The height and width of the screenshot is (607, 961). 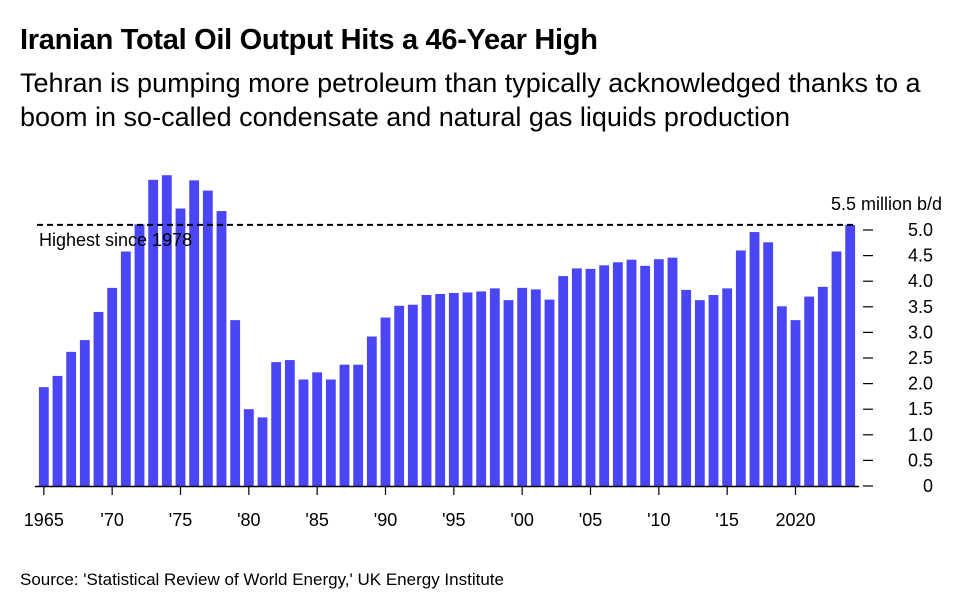 What do you see at coordinates (207, 338) in the screenshot?
I see `bar-1977` at bounding box center [207, 338].